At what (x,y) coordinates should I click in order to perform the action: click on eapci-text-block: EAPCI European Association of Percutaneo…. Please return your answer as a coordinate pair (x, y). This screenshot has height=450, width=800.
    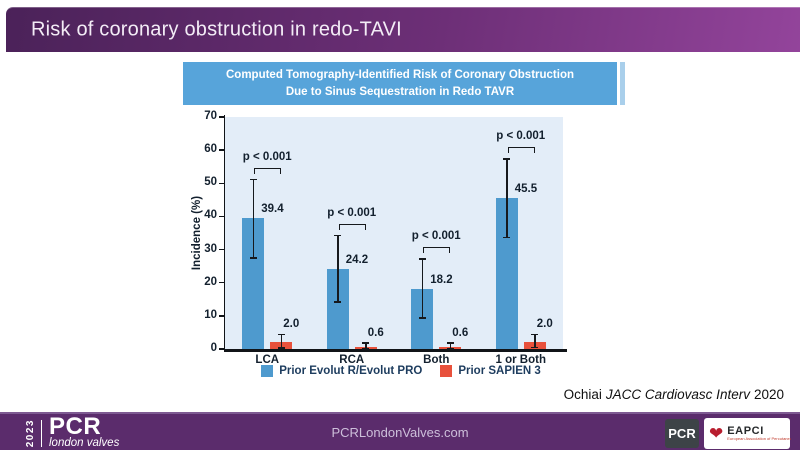
    Looking at the image, I should click on (759, 433).